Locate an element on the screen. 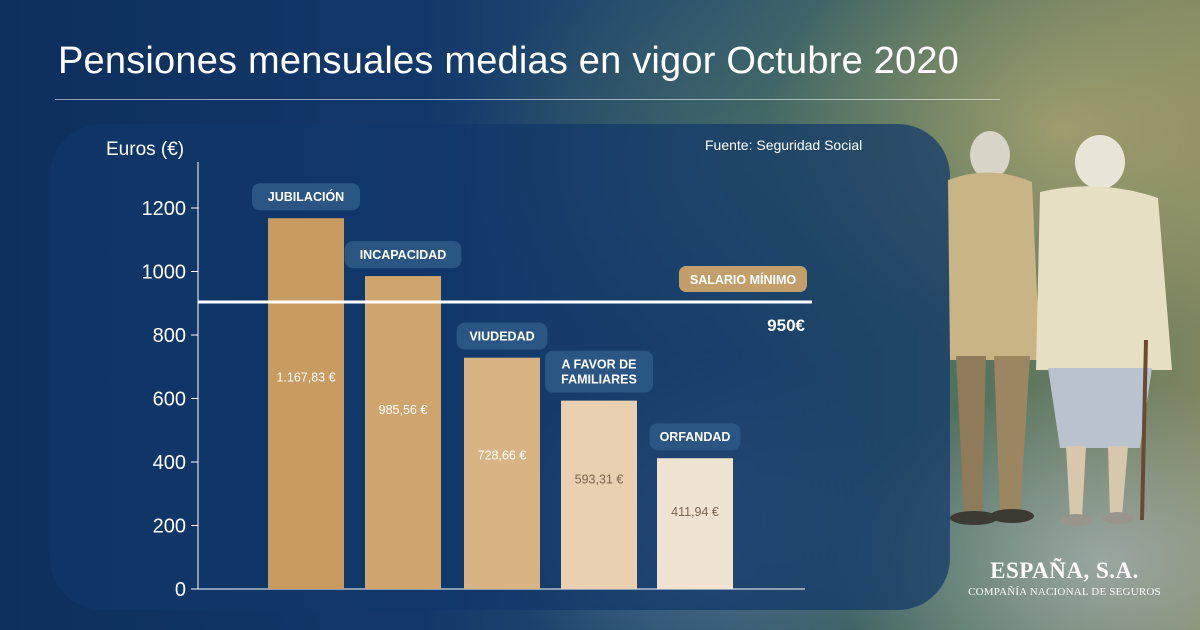 The width and height of the screenshot is (1200, 630). y-axis-label: Euros (€) is located at coordinates (145, 149).